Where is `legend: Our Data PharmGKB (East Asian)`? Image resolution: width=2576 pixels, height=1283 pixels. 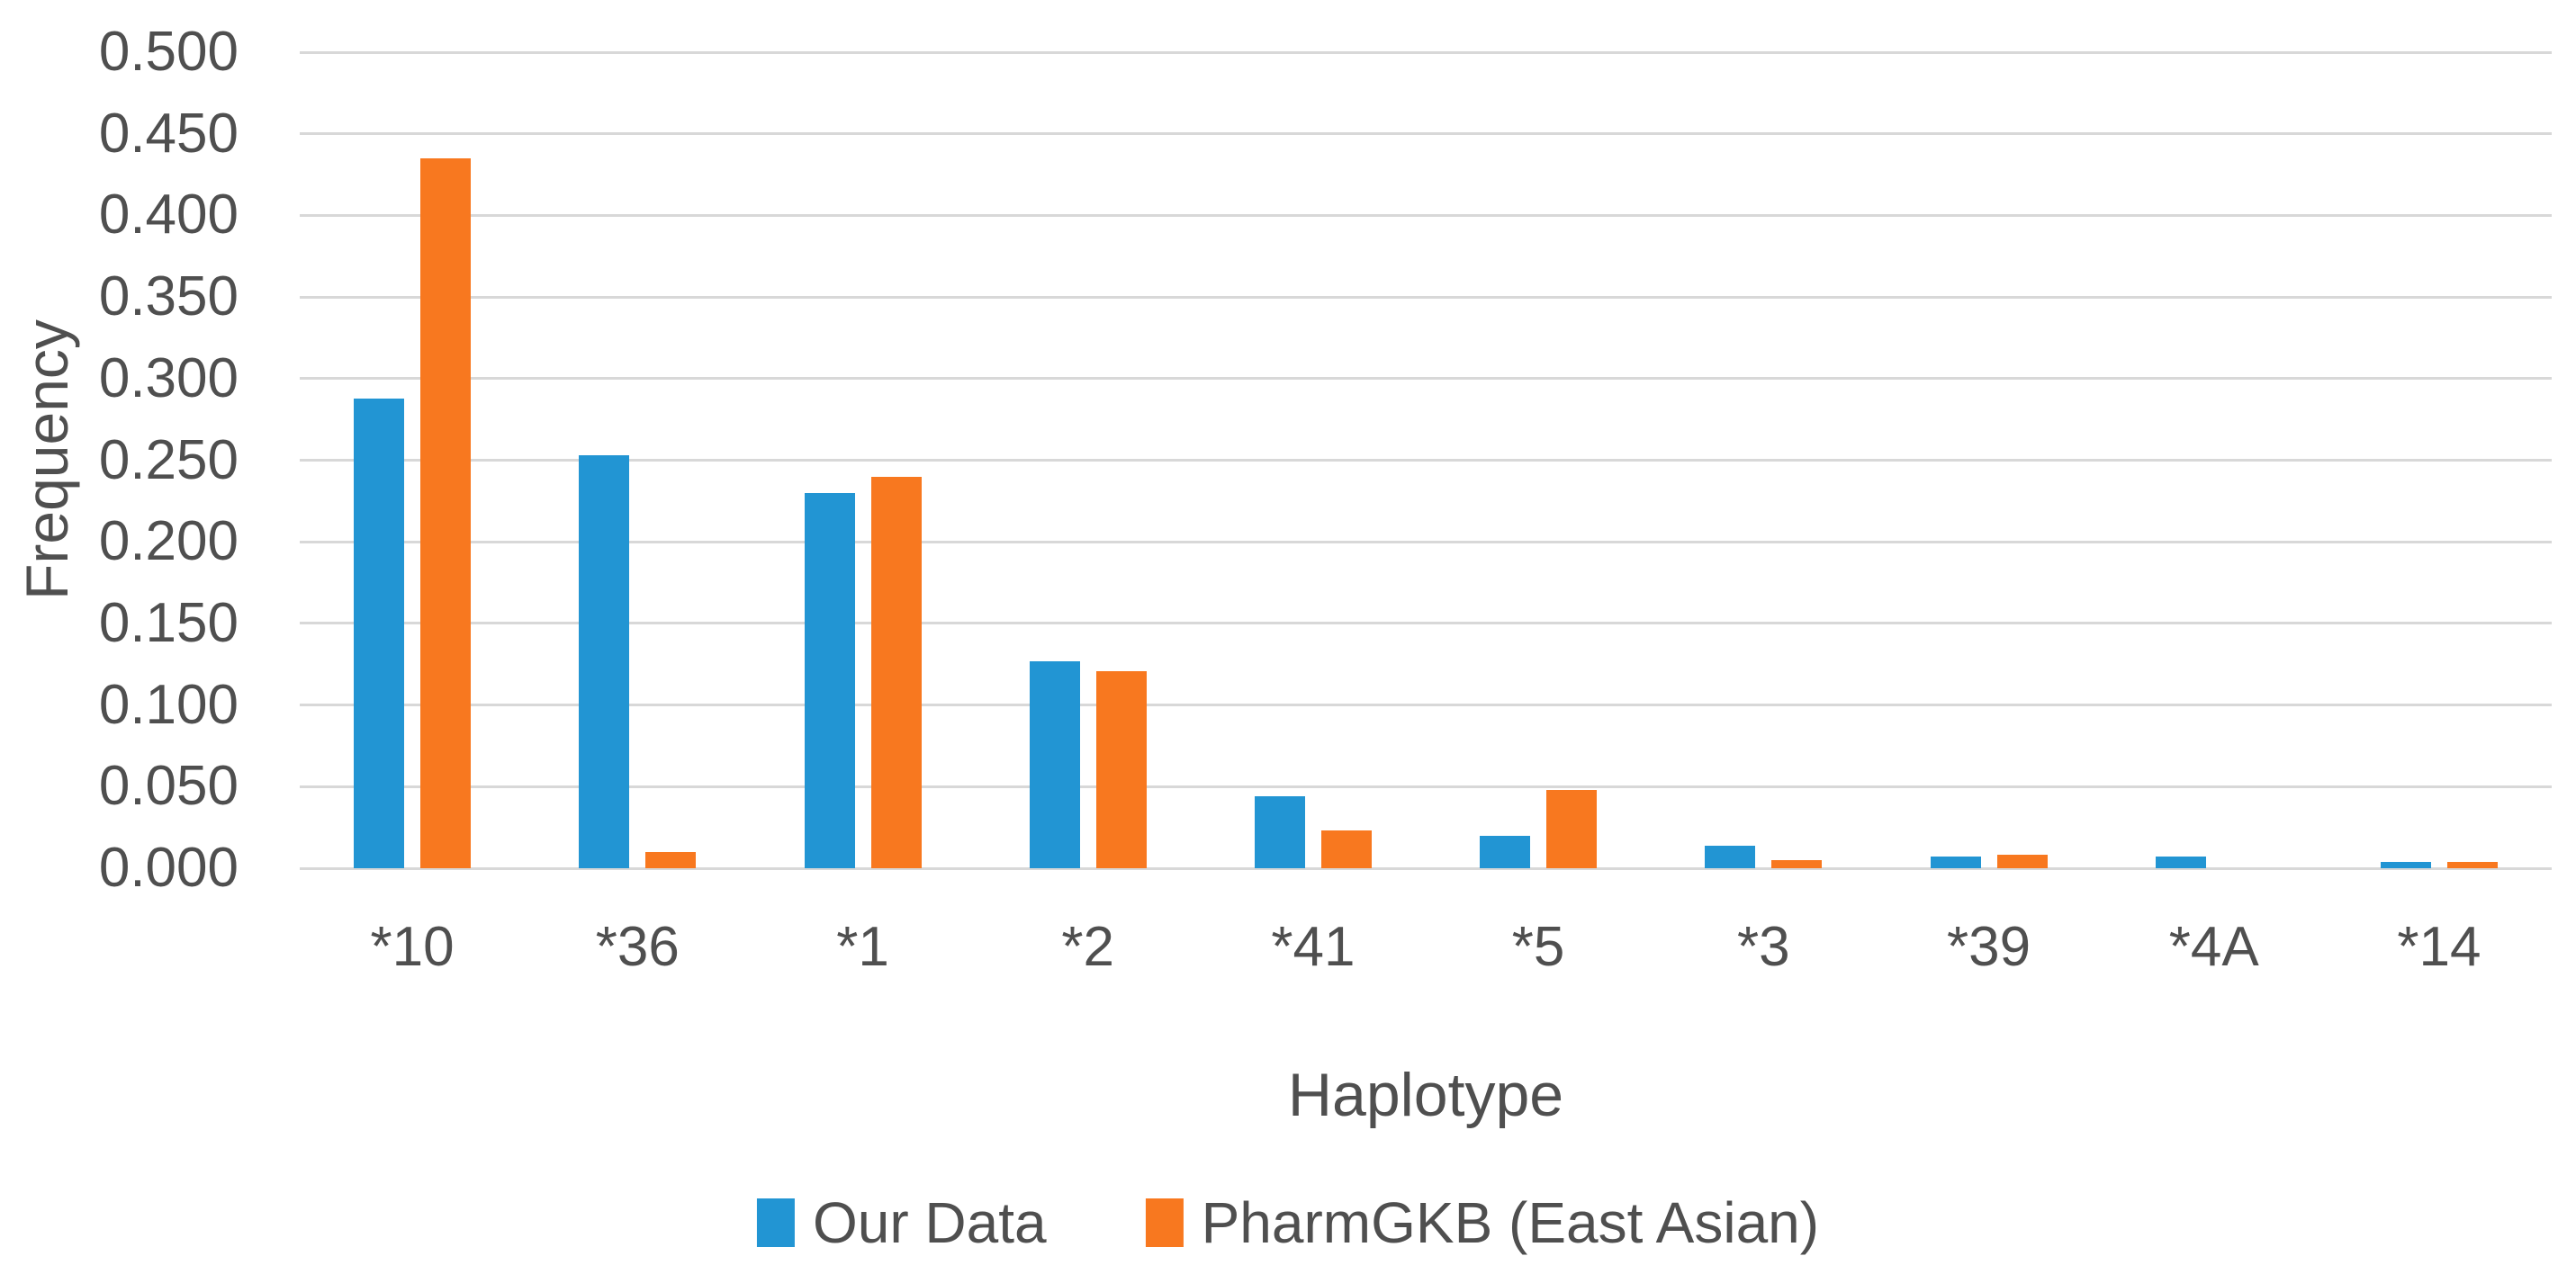 legend: Our Data PharmGKB (East Asian) is located at coordinates (1288, 1222).